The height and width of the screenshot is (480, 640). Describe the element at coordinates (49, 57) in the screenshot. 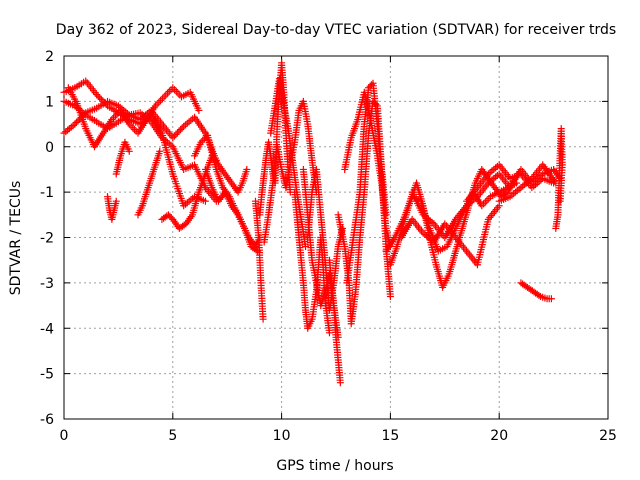

I see `y-tick-label: 2` at that location.